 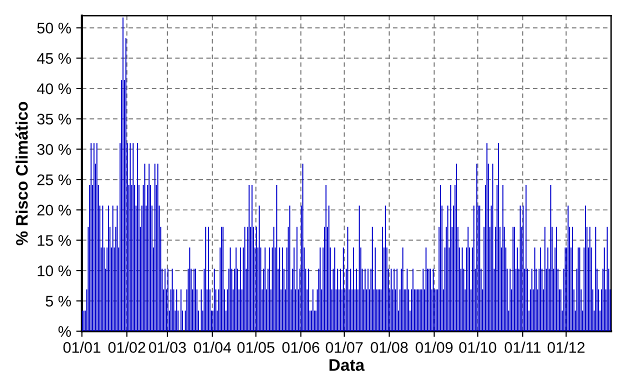 I want to click on y-axis-title: % Risco Climático, so click(x=21, y=174).